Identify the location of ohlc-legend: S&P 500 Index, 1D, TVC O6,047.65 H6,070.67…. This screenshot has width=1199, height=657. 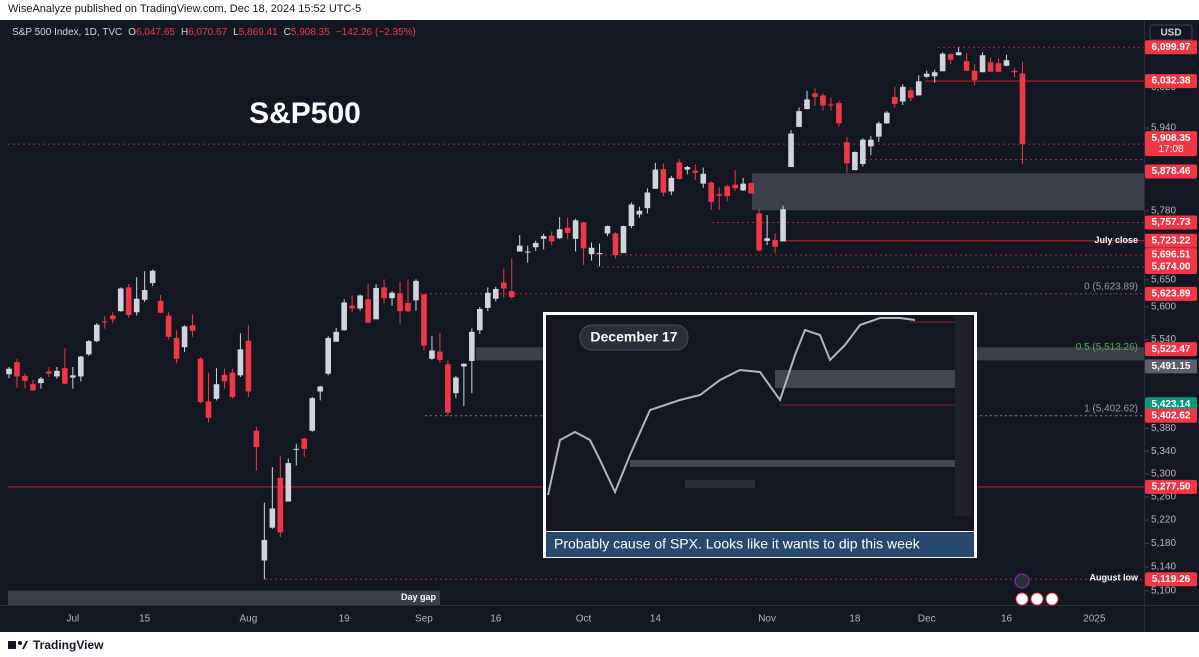
(214, 32).